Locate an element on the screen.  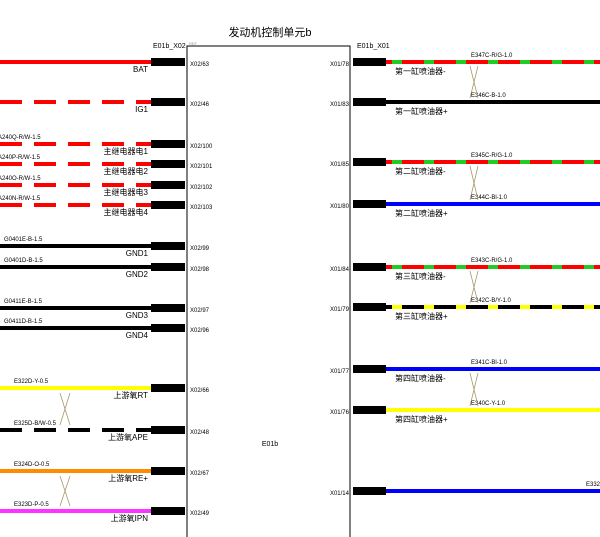
signal-label: 主继电器电2 is located at coordinates (126, 171).